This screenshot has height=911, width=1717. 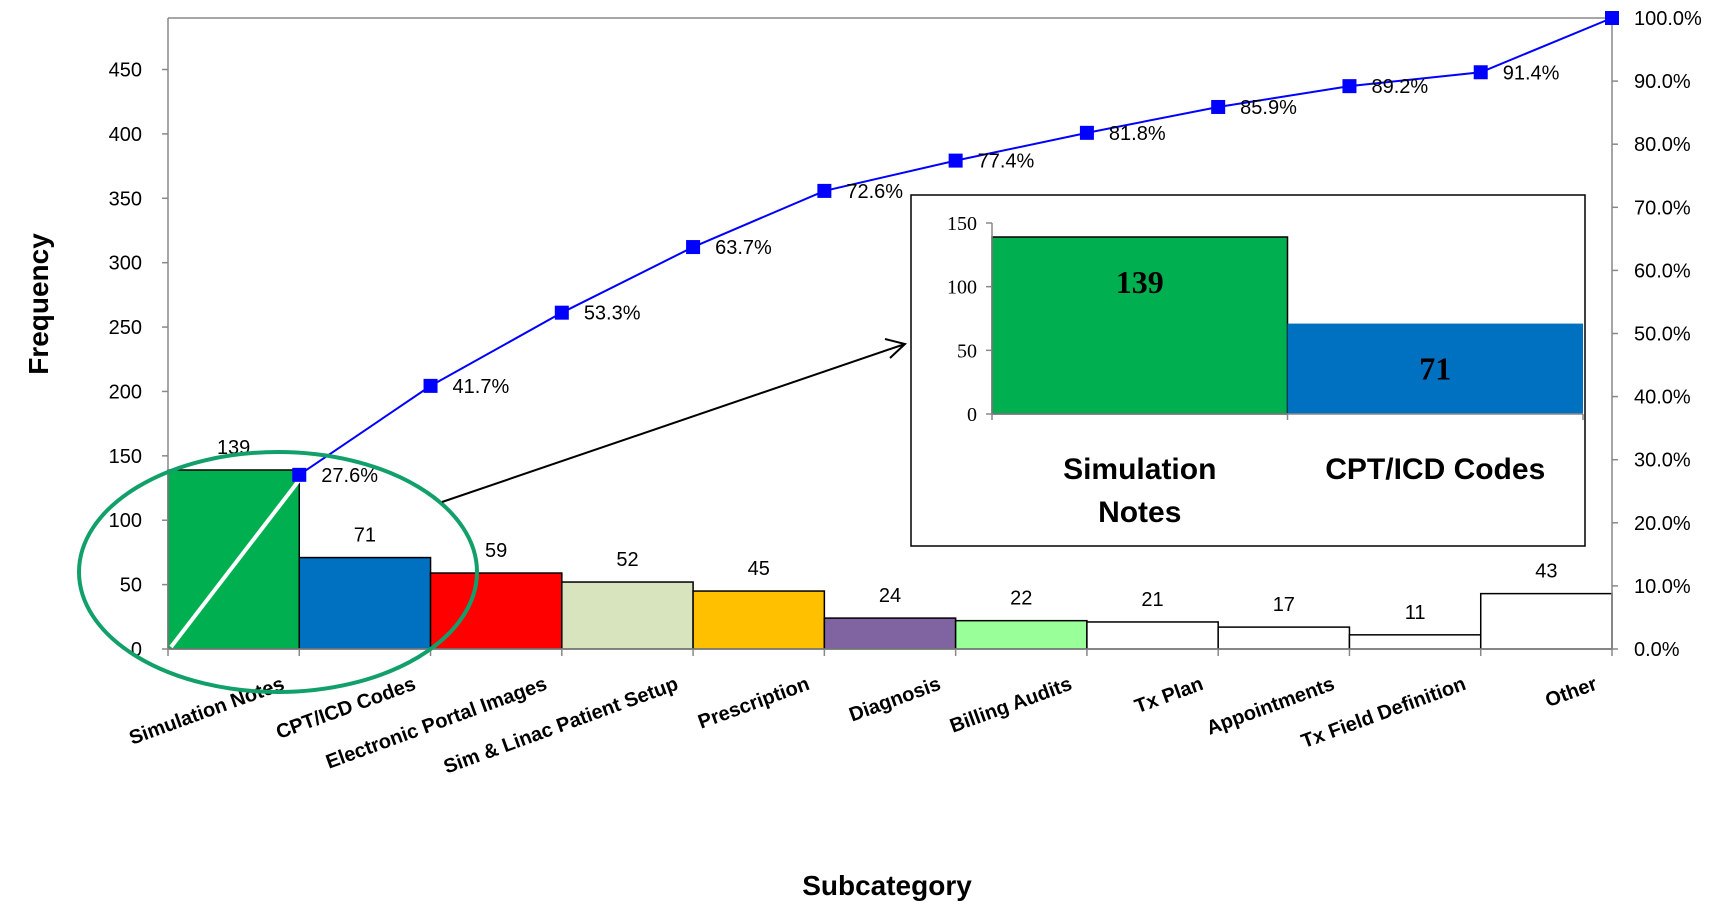 What do you see at coordinates (1662, 587) in the screenshot?
I see `y2-tick-label: 10.0%` at bounding box center [1662, 587].